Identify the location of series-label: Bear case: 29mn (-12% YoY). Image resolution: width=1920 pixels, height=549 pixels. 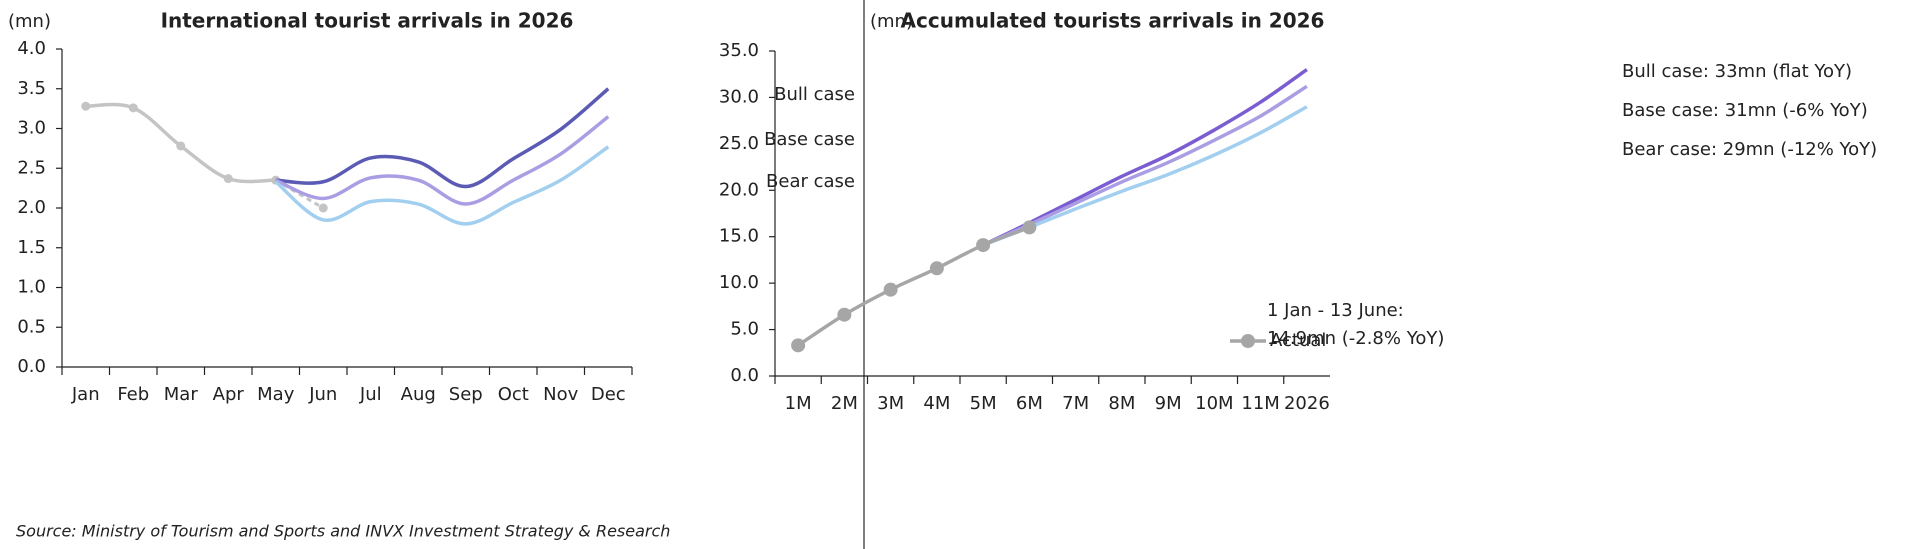
(1749, 149).